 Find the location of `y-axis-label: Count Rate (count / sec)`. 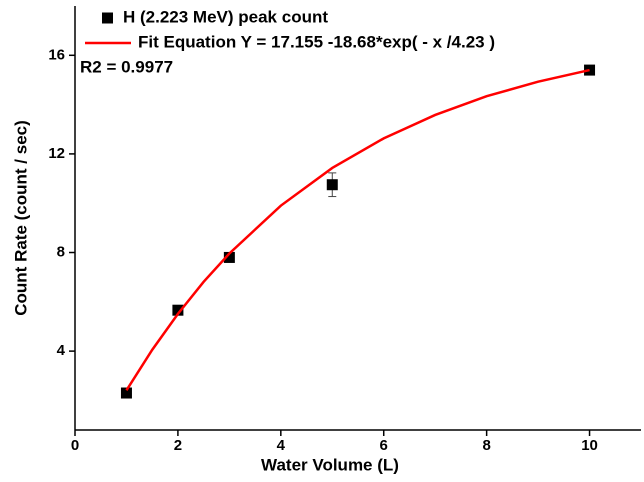

y-axis-label: Count Rate (count / sec) is located at coordinates (20, 218).